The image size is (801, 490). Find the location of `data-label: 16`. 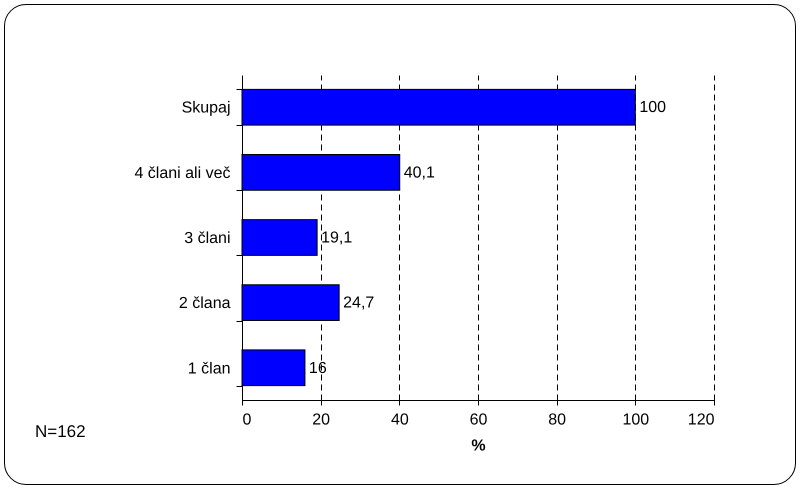

data-label: 16 is located at coordinates (317, 368).